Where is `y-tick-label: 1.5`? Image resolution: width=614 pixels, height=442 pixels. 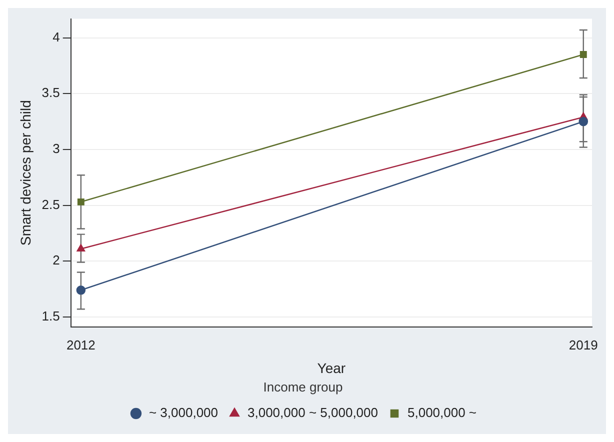
y-tick-label: 1.5 is located at coordinates (51, 316).